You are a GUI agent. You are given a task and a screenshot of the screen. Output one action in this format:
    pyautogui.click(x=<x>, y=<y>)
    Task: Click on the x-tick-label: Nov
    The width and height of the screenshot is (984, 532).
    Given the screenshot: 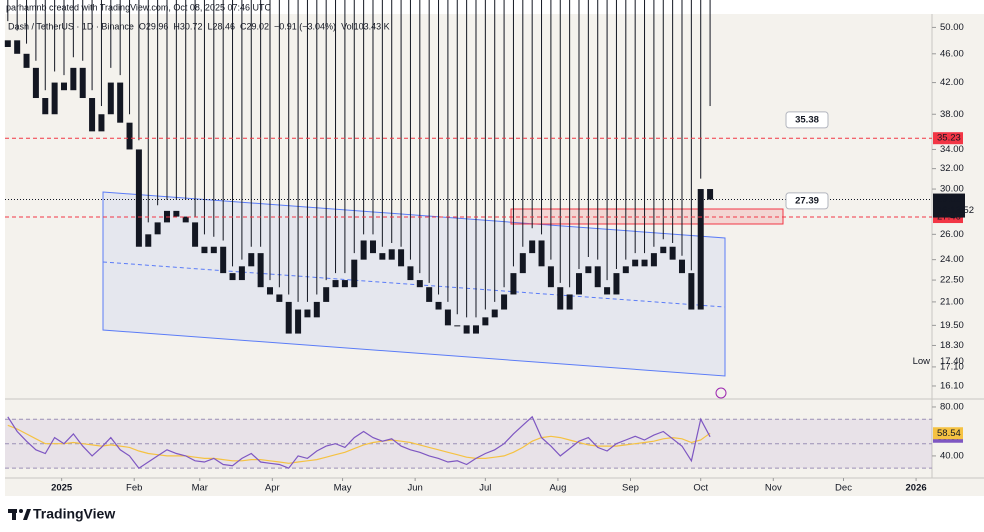 What is the action you would take?
    pyautogui.click(x=773, y=488)
    